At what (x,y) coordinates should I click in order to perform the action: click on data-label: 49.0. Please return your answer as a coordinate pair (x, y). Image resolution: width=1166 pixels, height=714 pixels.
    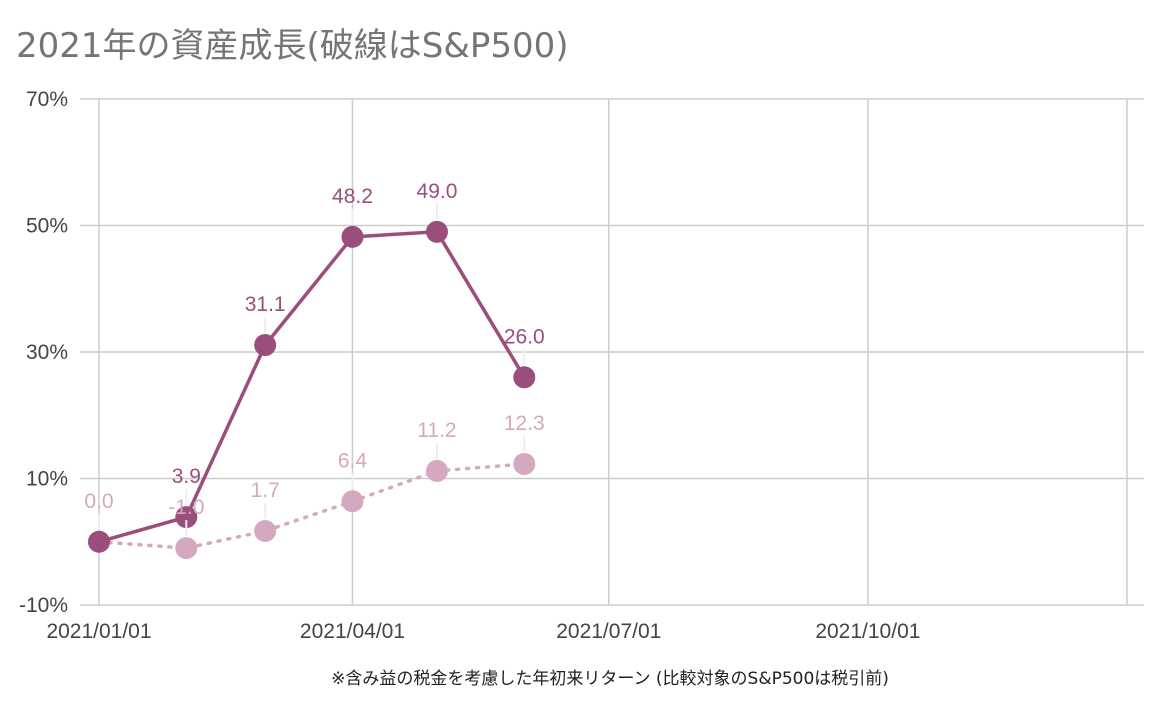
    Looking at the image, I should click on (437, 191).